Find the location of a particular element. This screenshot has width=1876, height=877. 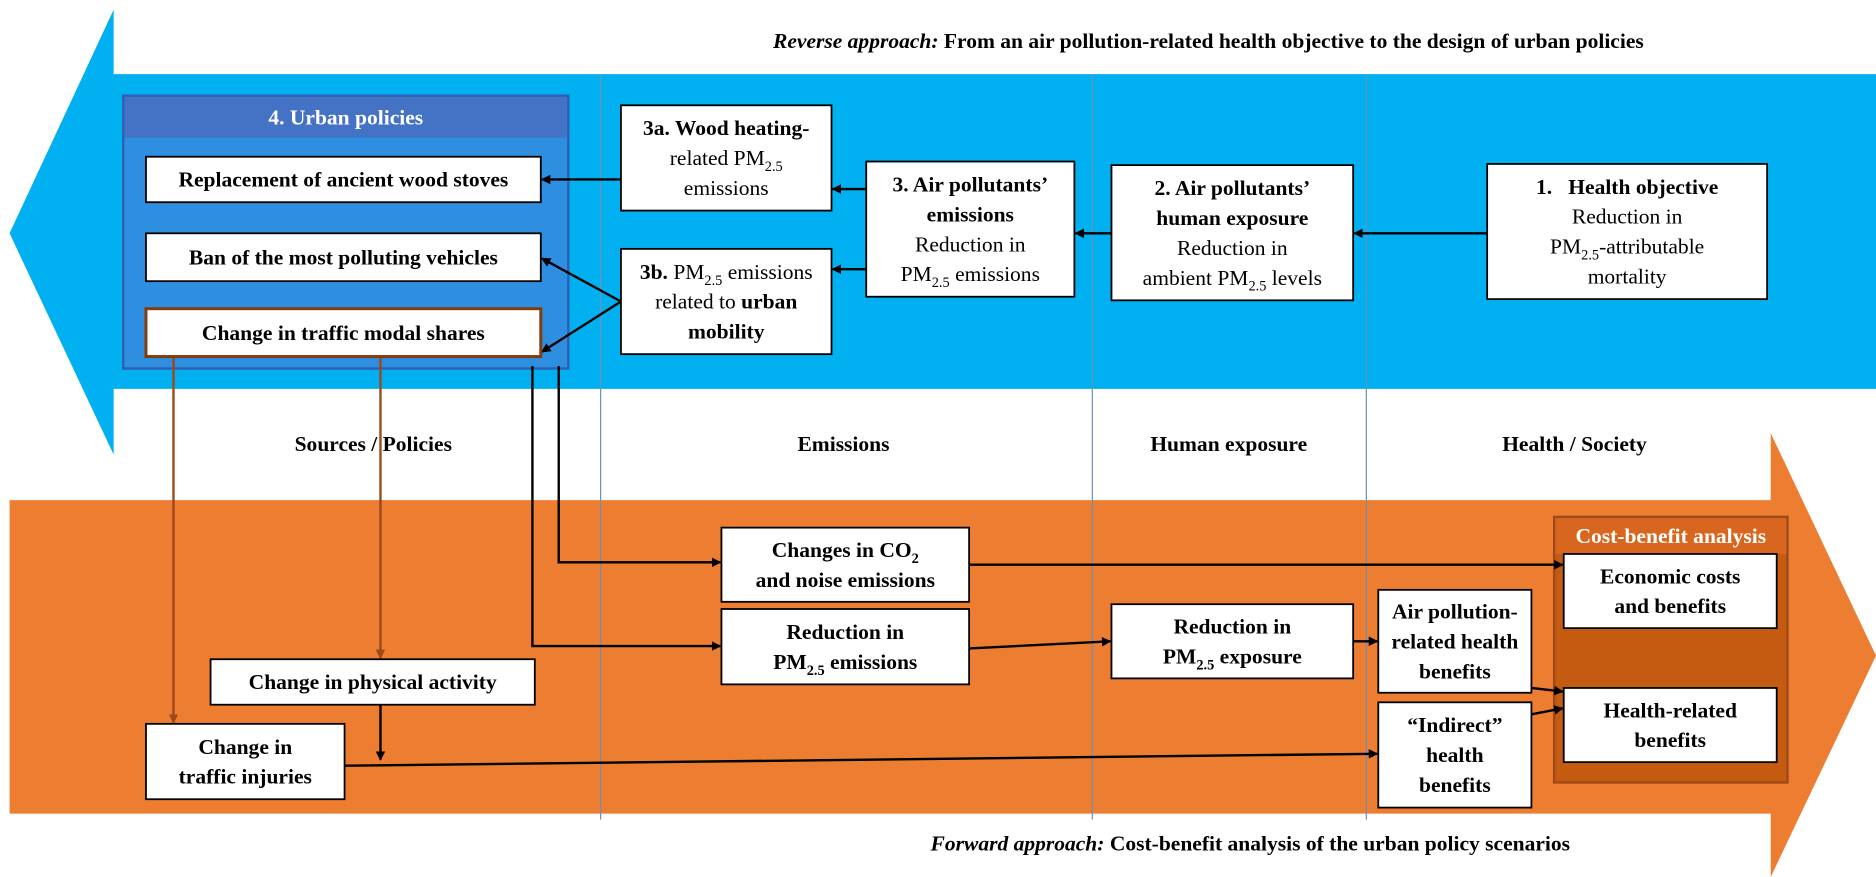

cost-benefit-header is located at coordinates (1671, 536).